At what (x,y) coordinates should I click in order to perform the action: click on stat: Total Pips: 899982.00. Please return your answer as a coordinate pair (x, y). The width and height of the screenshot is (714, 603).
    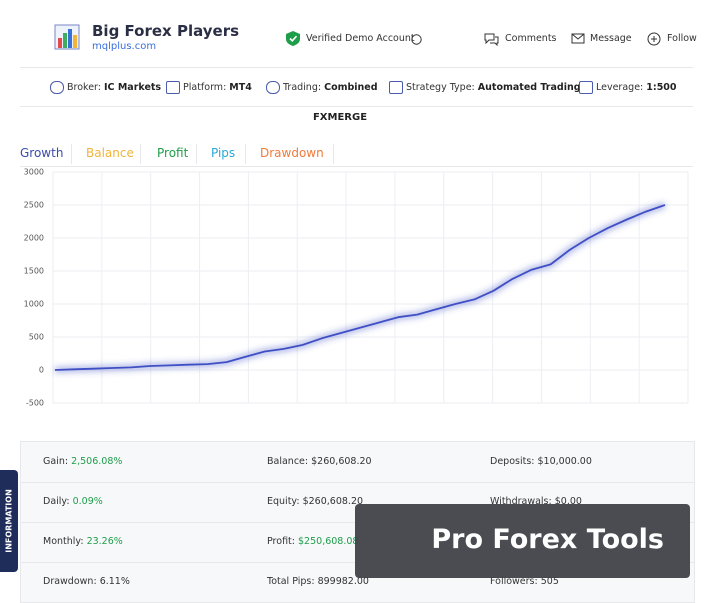
    Looking at the image, I should click on (318, 581).